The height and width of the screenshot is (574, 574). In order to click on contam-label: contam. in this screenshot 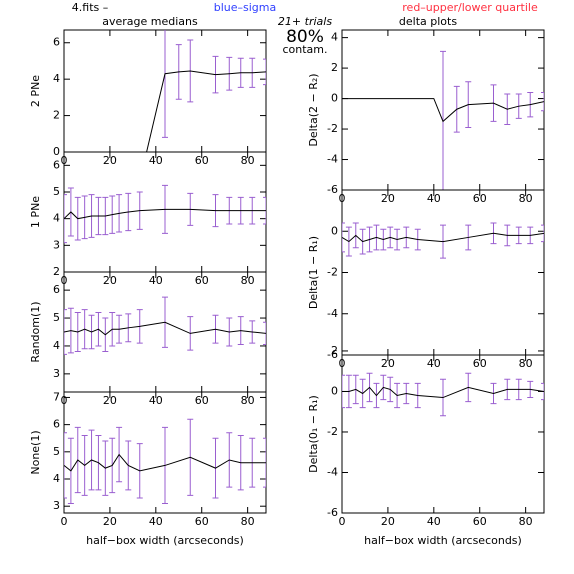, I will do `click(304, 49)`.